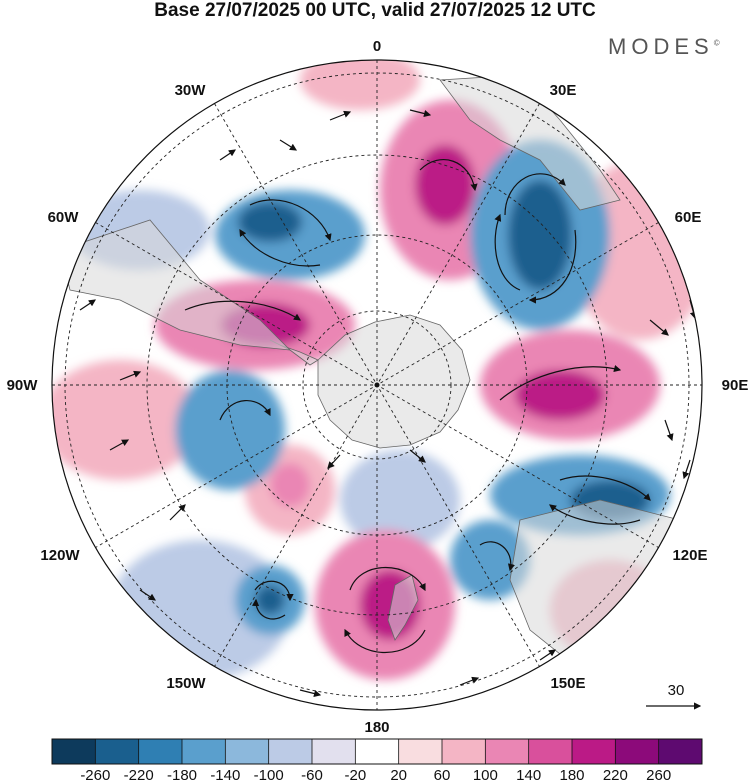  Describe the element at coordinates (398, 775) in the screenshot. I see `colorbar-tick-label: 20` at that location.